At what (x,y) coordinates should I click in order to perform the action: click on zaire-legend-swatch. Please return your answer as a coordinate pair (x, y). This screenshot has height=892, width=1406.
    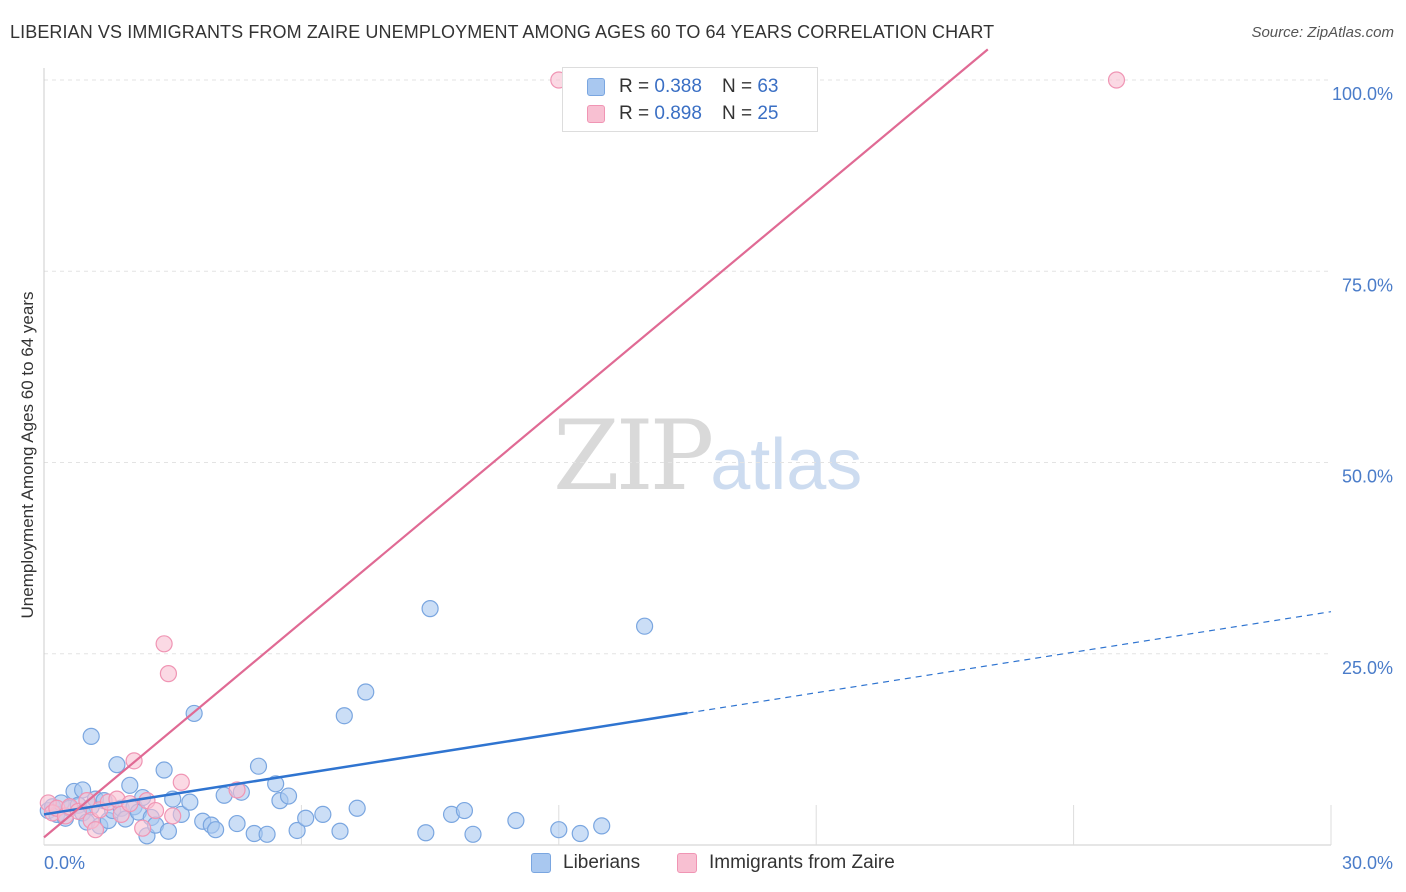
    Looking at the image, I should click on (687, 863).